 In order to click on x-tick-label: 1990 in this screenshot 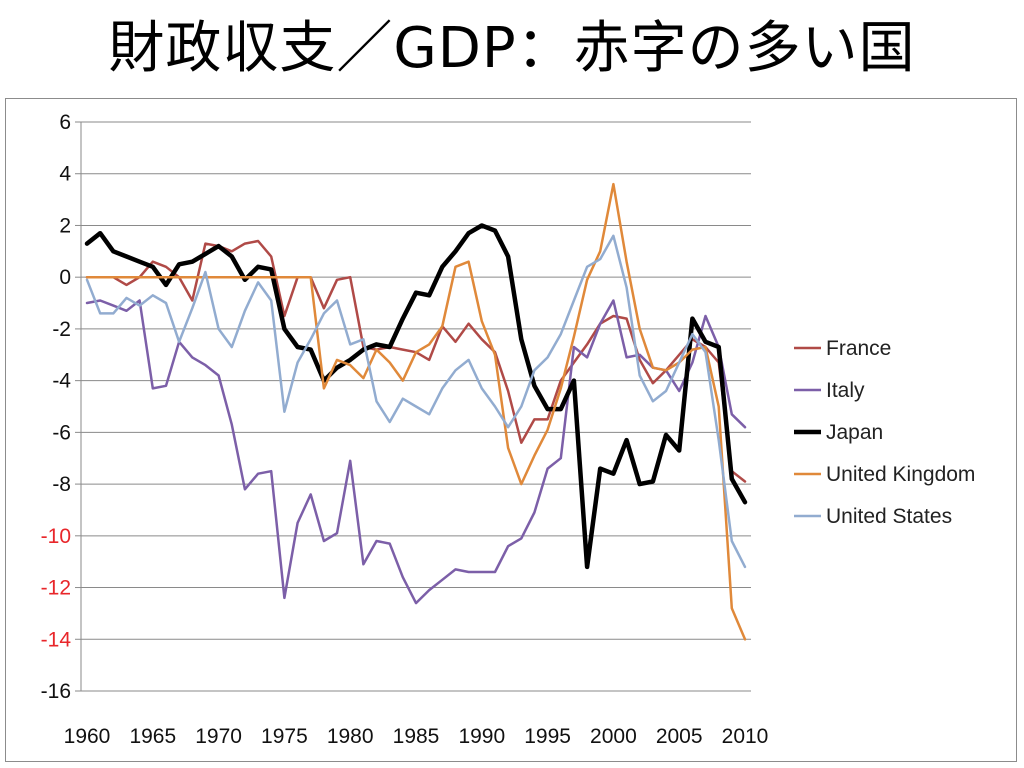, I will do `click(481, 736)`.